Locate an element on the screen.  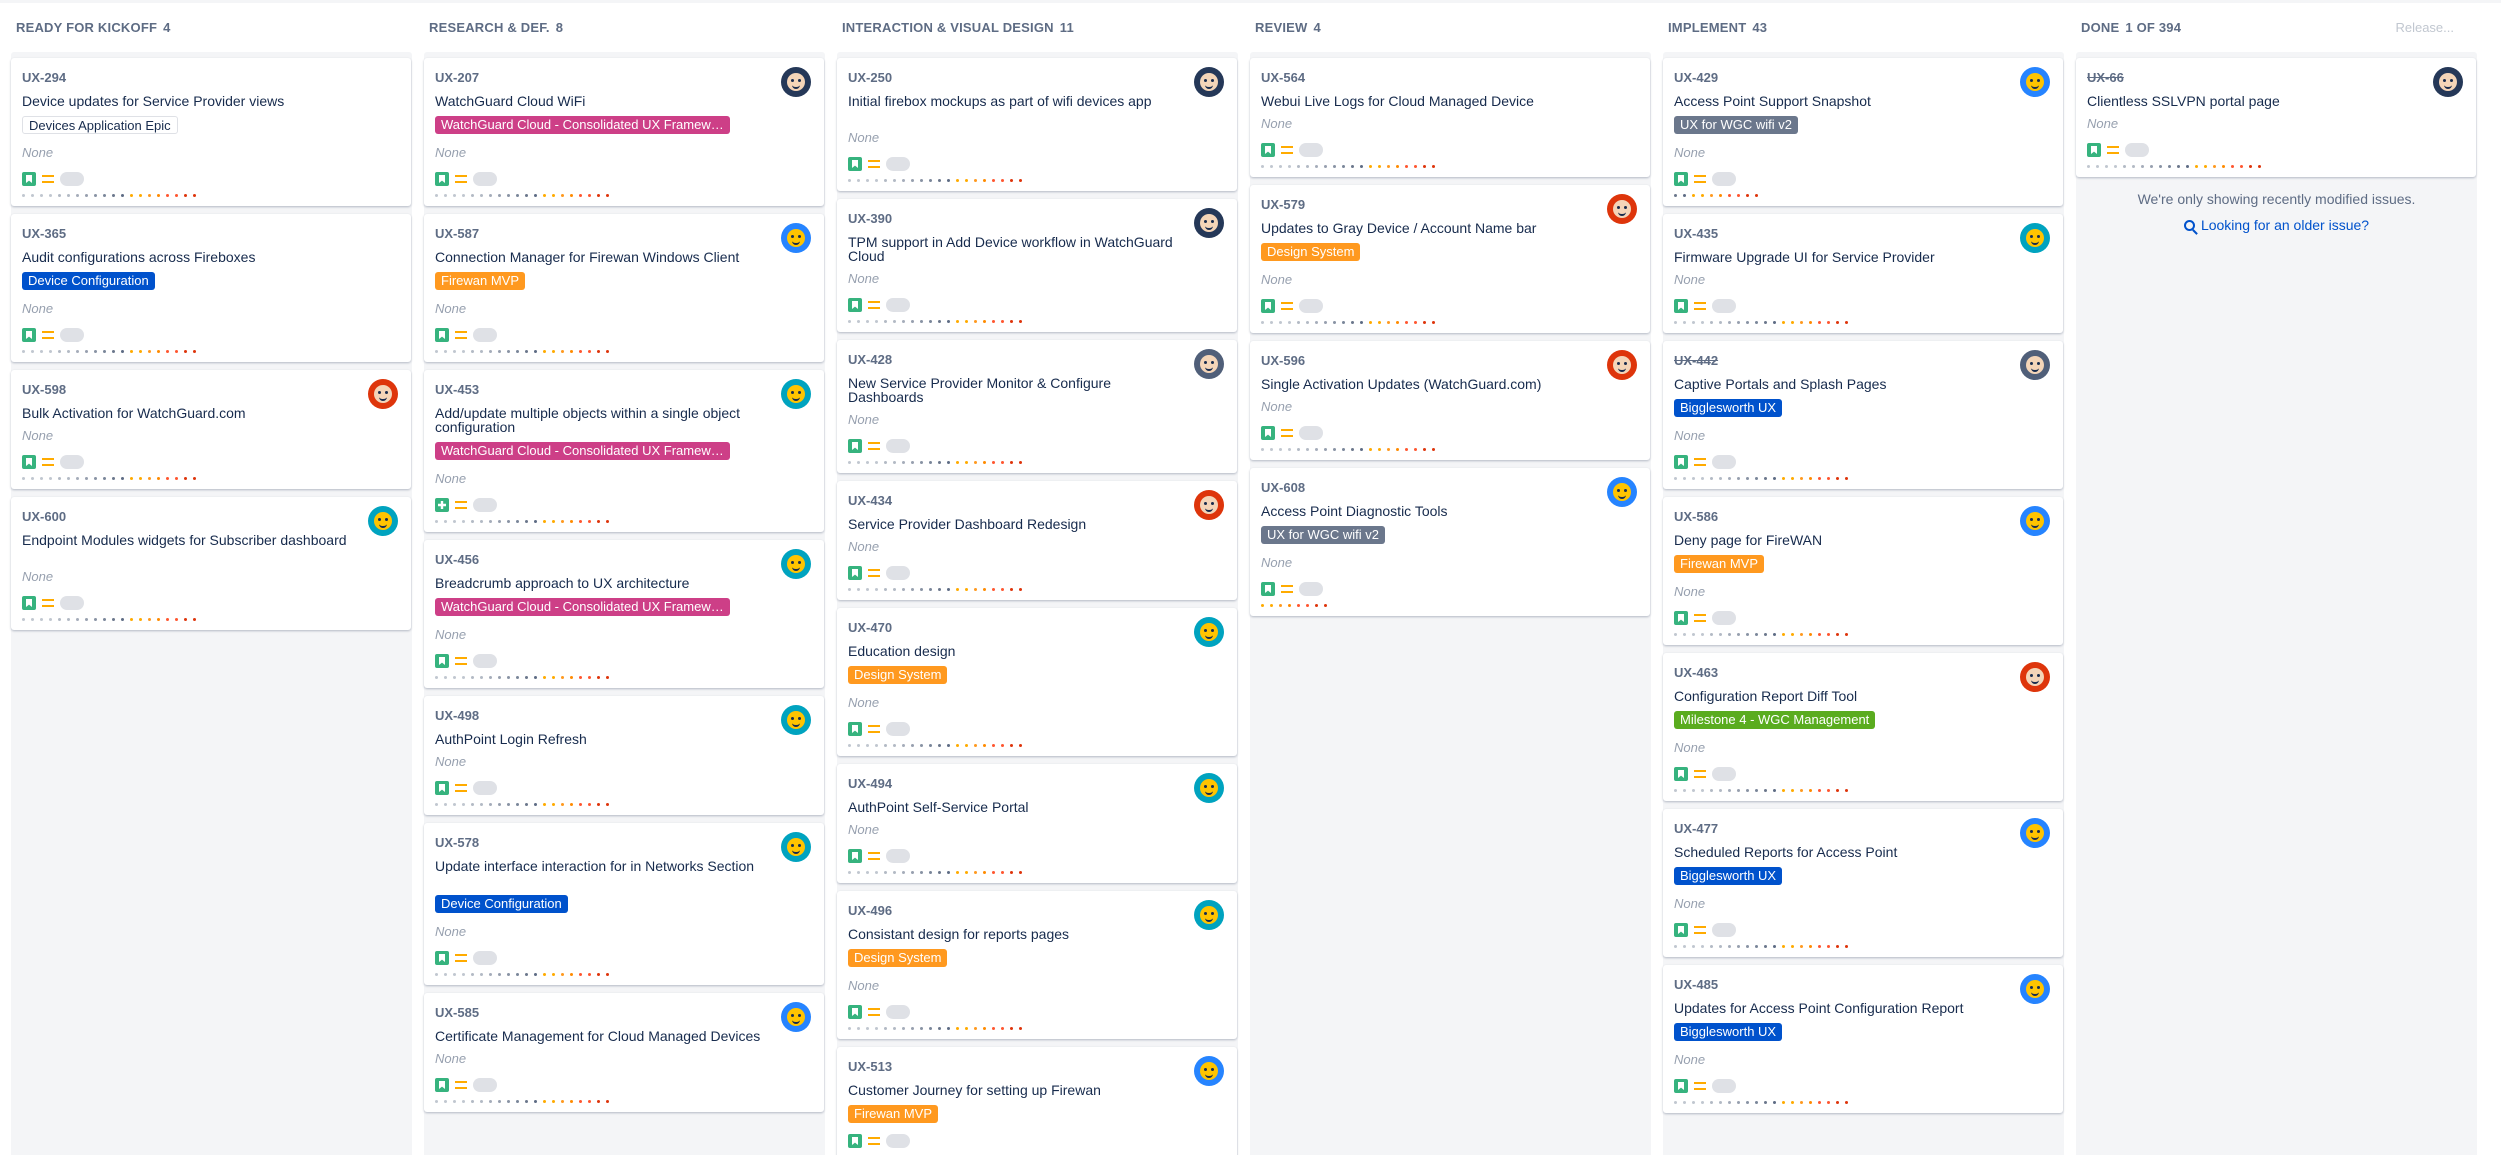
issue-key: UX-434 is located at coordinates (870, 500).